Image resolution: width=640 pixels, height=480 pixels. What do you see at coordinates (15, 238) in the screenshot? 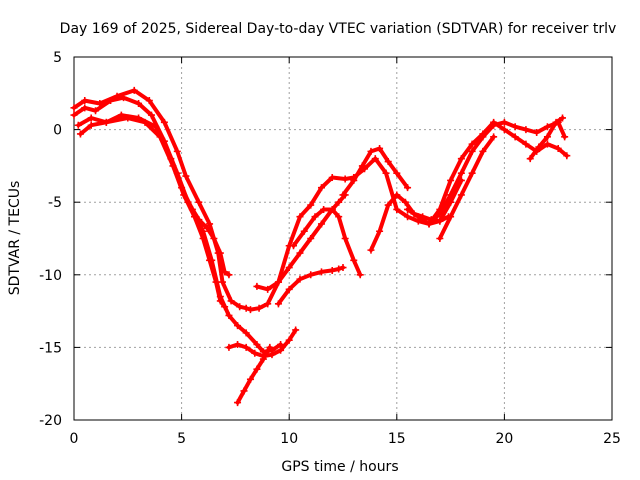
I see `y-axis-label: SDTVAR / TECUs` at bounding box center [15, 238].